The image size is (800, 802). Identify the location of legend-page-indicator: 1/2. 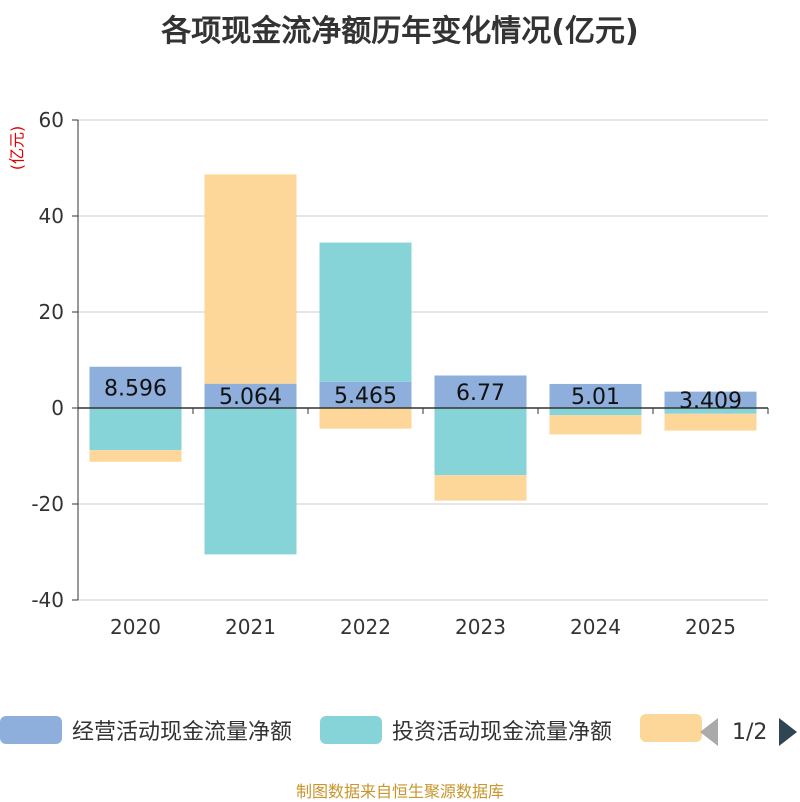
(750, 732).